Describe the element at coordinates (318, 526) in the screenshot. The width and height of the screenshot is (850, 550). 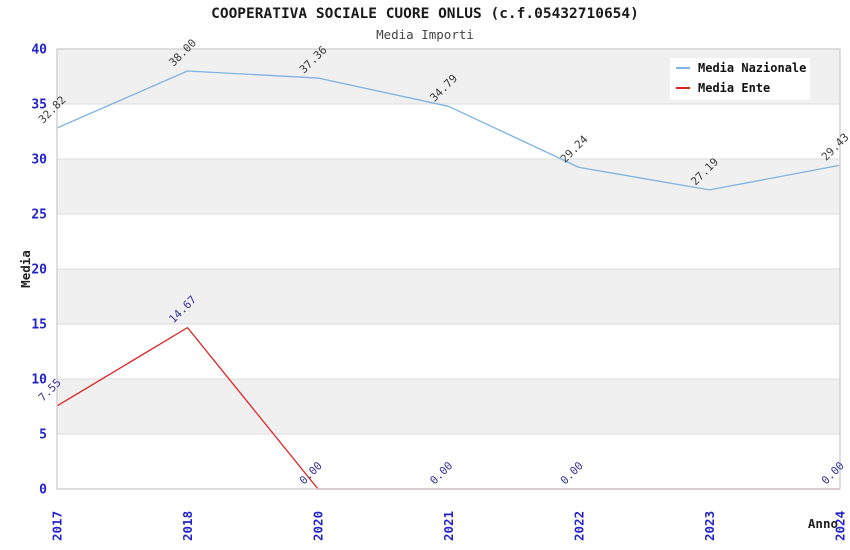
I see `x-tick-label: 2020` at that location.